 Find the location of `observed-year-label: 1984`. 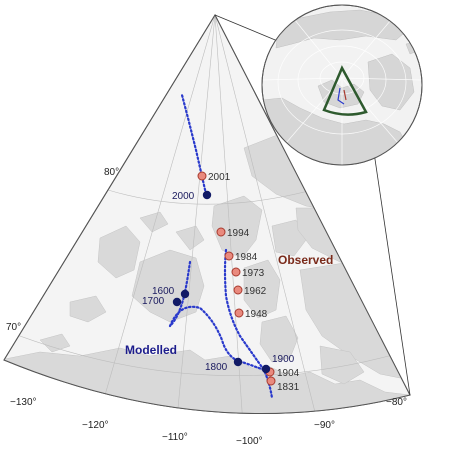

observed-year-label: 1984 is located at coordinates (246, 257).